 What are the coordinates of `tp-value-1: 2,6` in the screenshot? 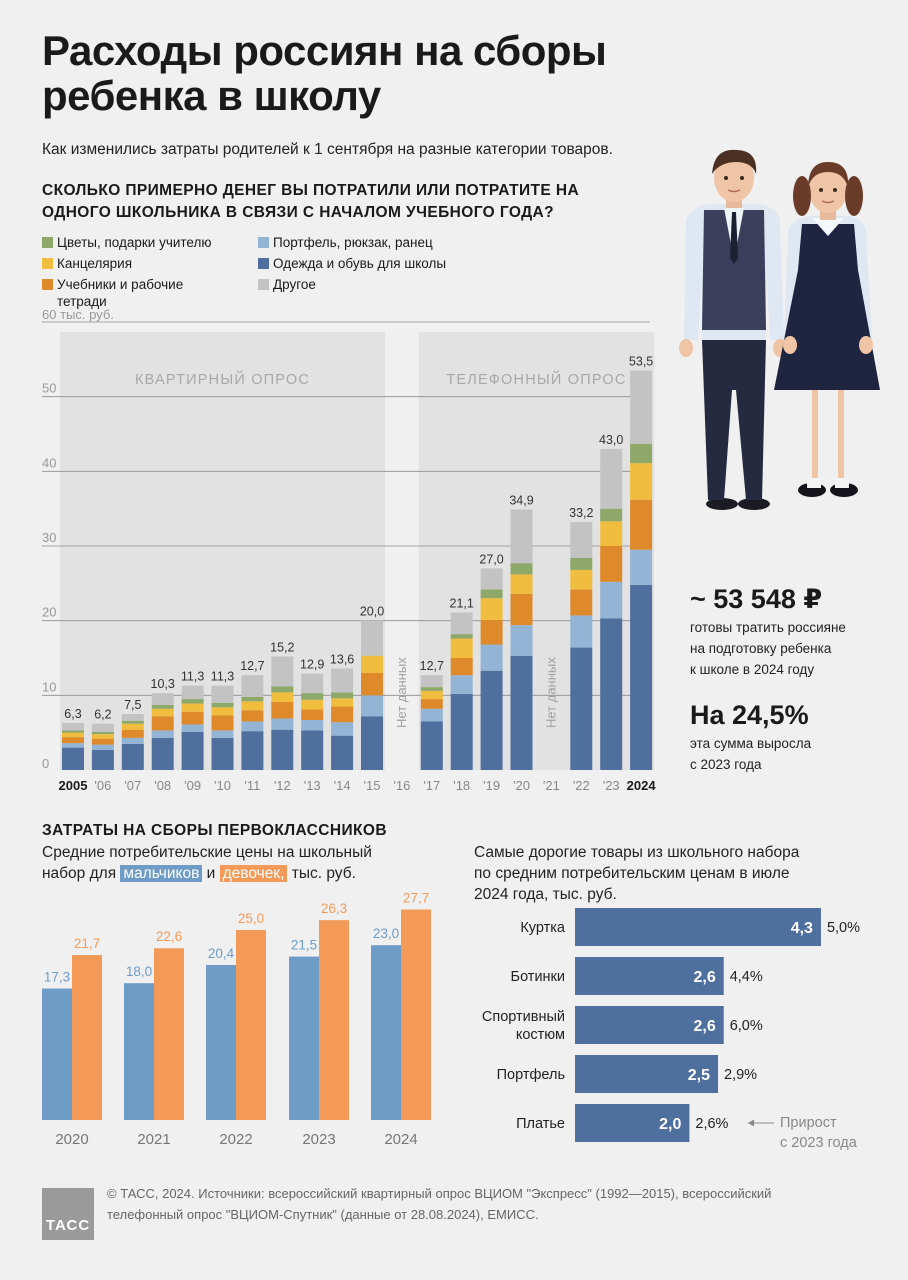 It's located at (704, 977).